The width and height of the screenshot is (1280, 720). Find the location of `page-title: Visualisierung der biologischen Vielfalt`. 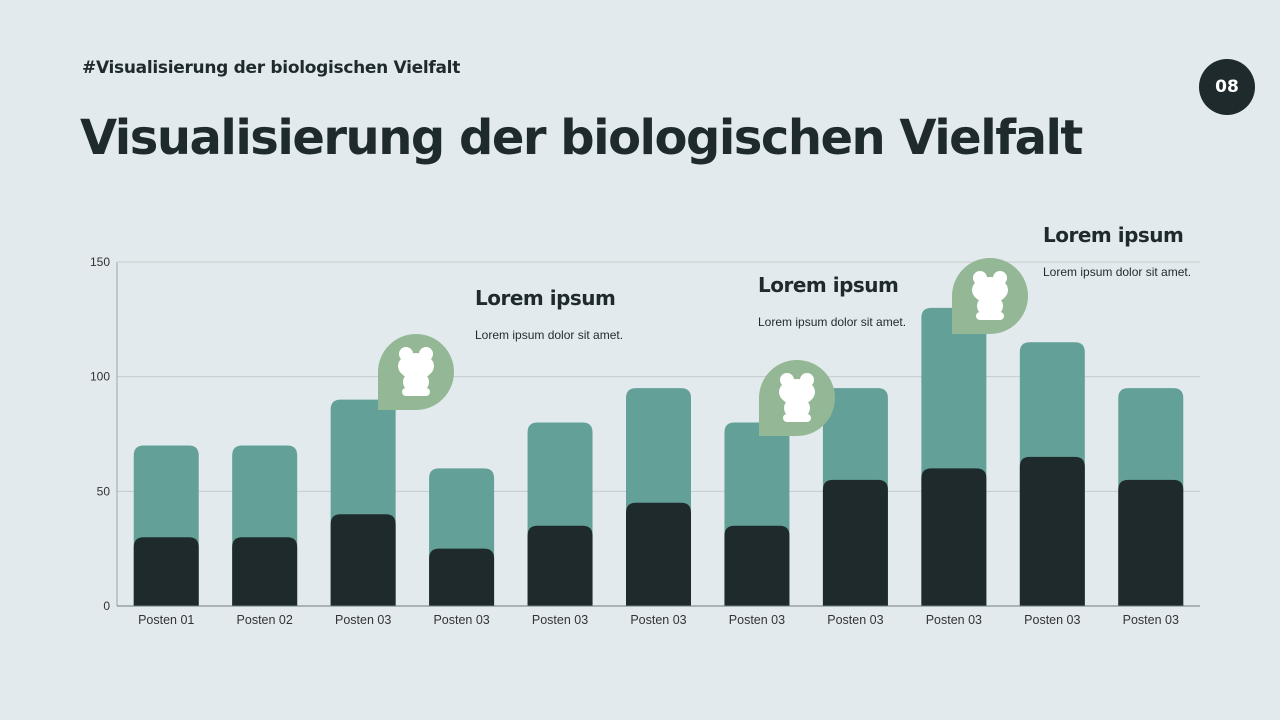

page-title: Visualisierung der biologischen Vielfalt is located at coordinates (581, 138).